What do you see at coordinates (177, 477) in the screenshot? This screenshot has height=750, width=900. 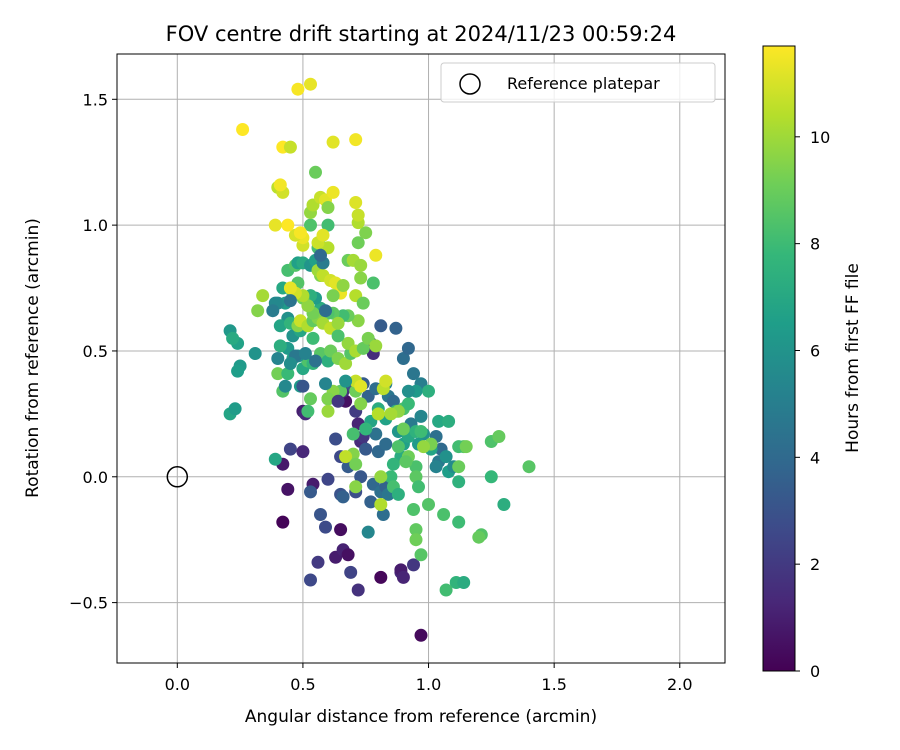 I see `reference-point` at bounding box center [177, 477].